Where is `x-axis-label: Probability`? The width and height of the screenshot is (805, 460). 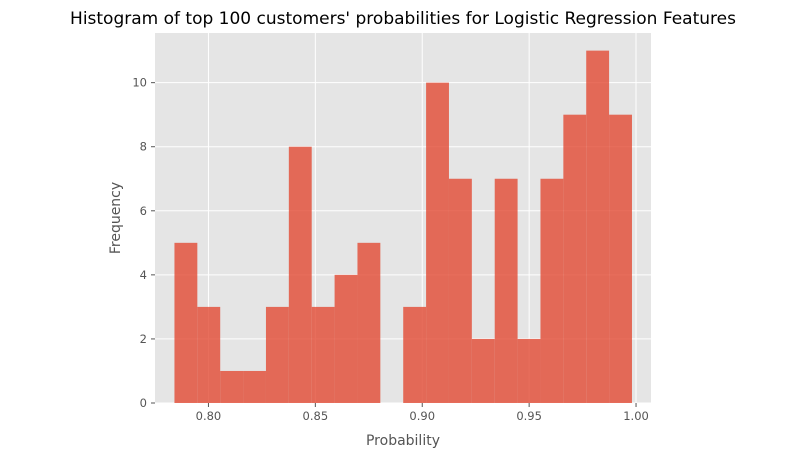
x-axis-label: Probability is located at coordinates (403, 441).